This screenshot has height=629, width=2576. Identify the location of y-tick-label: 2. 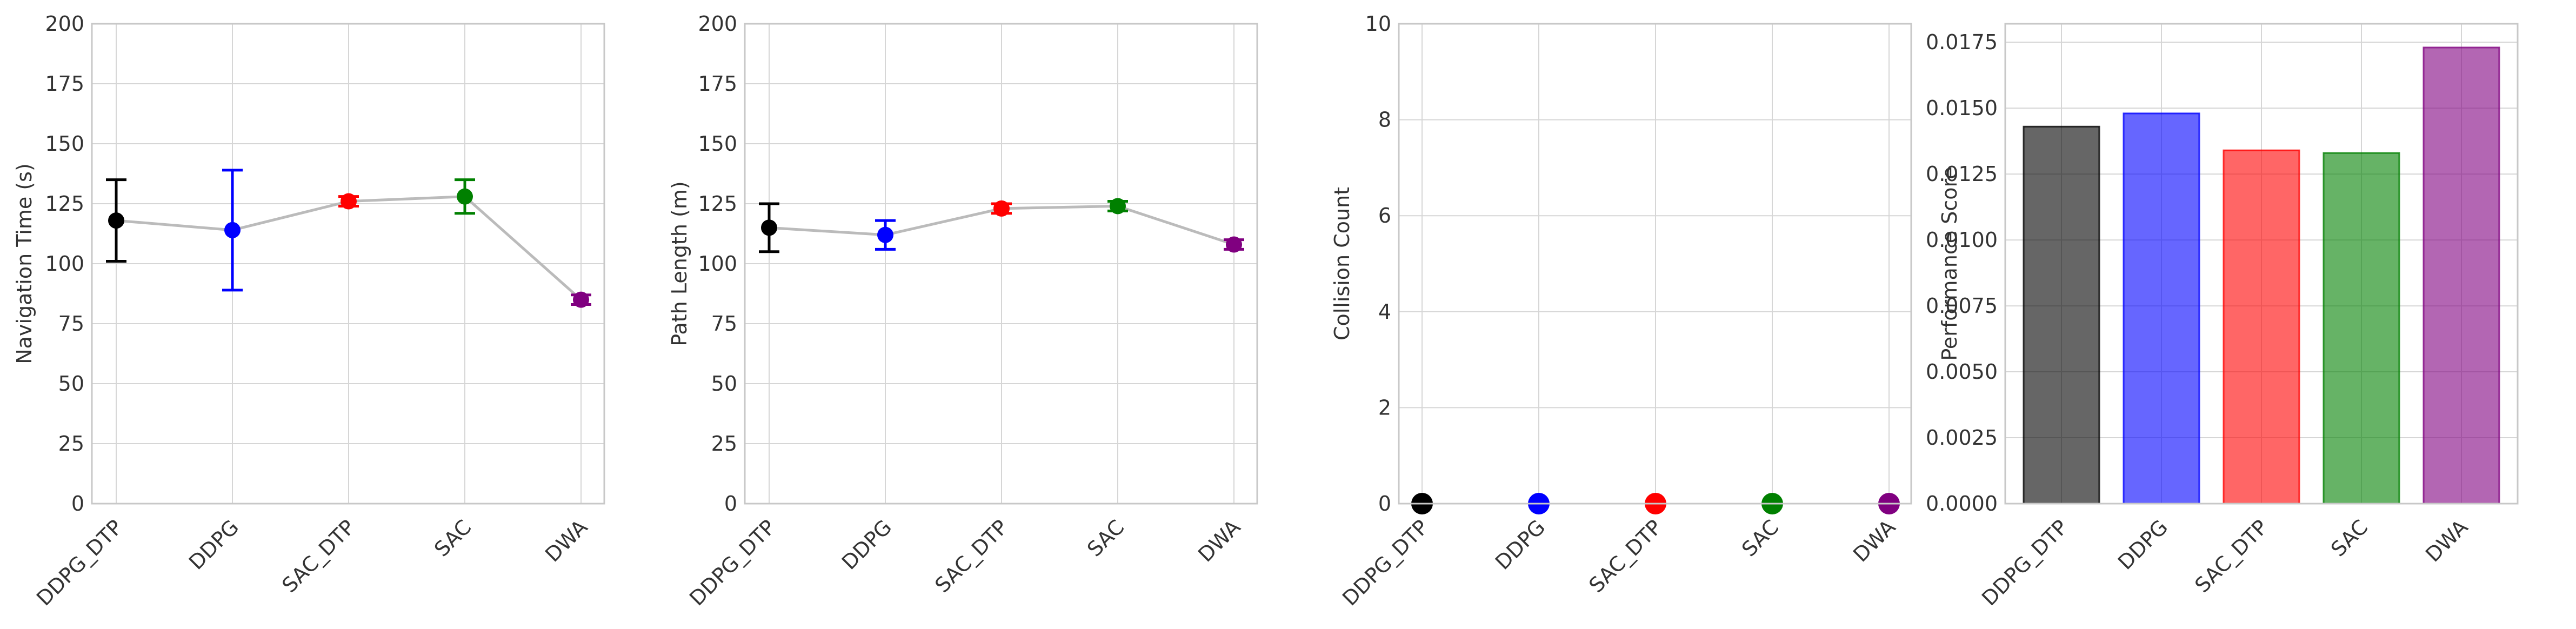
(1384, 407).